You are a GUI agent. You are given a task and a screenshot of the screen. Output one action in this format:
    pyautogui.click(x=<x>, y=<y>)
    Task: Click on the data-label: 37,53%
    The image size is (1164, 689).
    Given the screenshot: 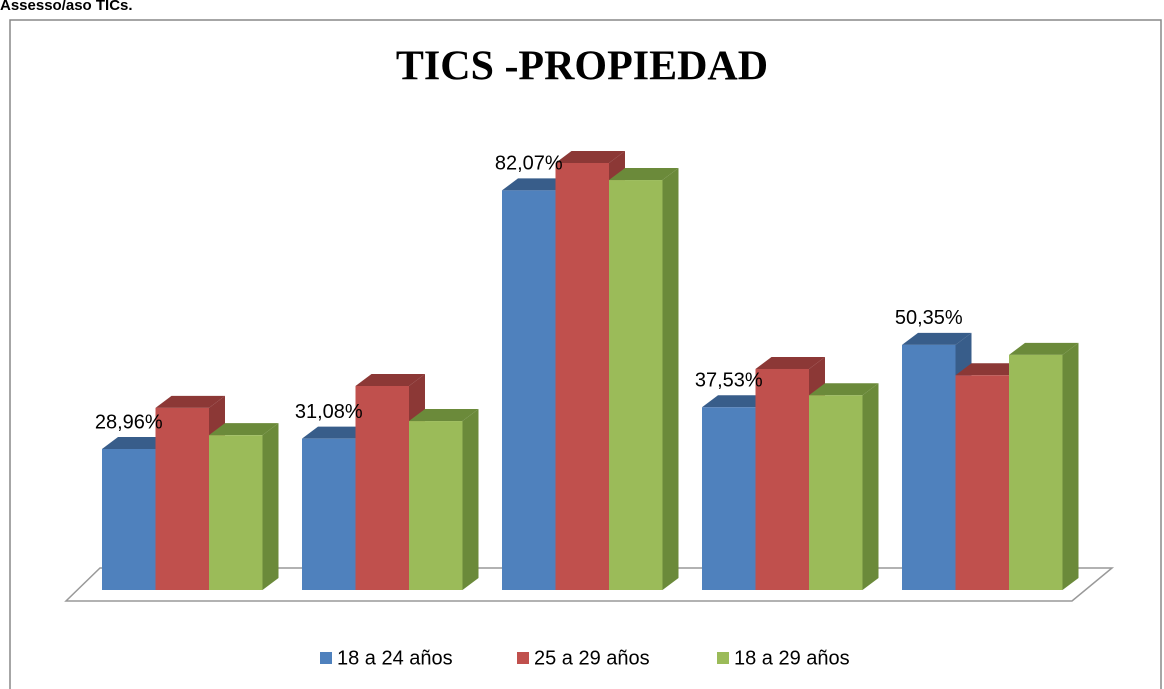 What is the action you would take?
    pyautogui.click(x=729, y=381)
    